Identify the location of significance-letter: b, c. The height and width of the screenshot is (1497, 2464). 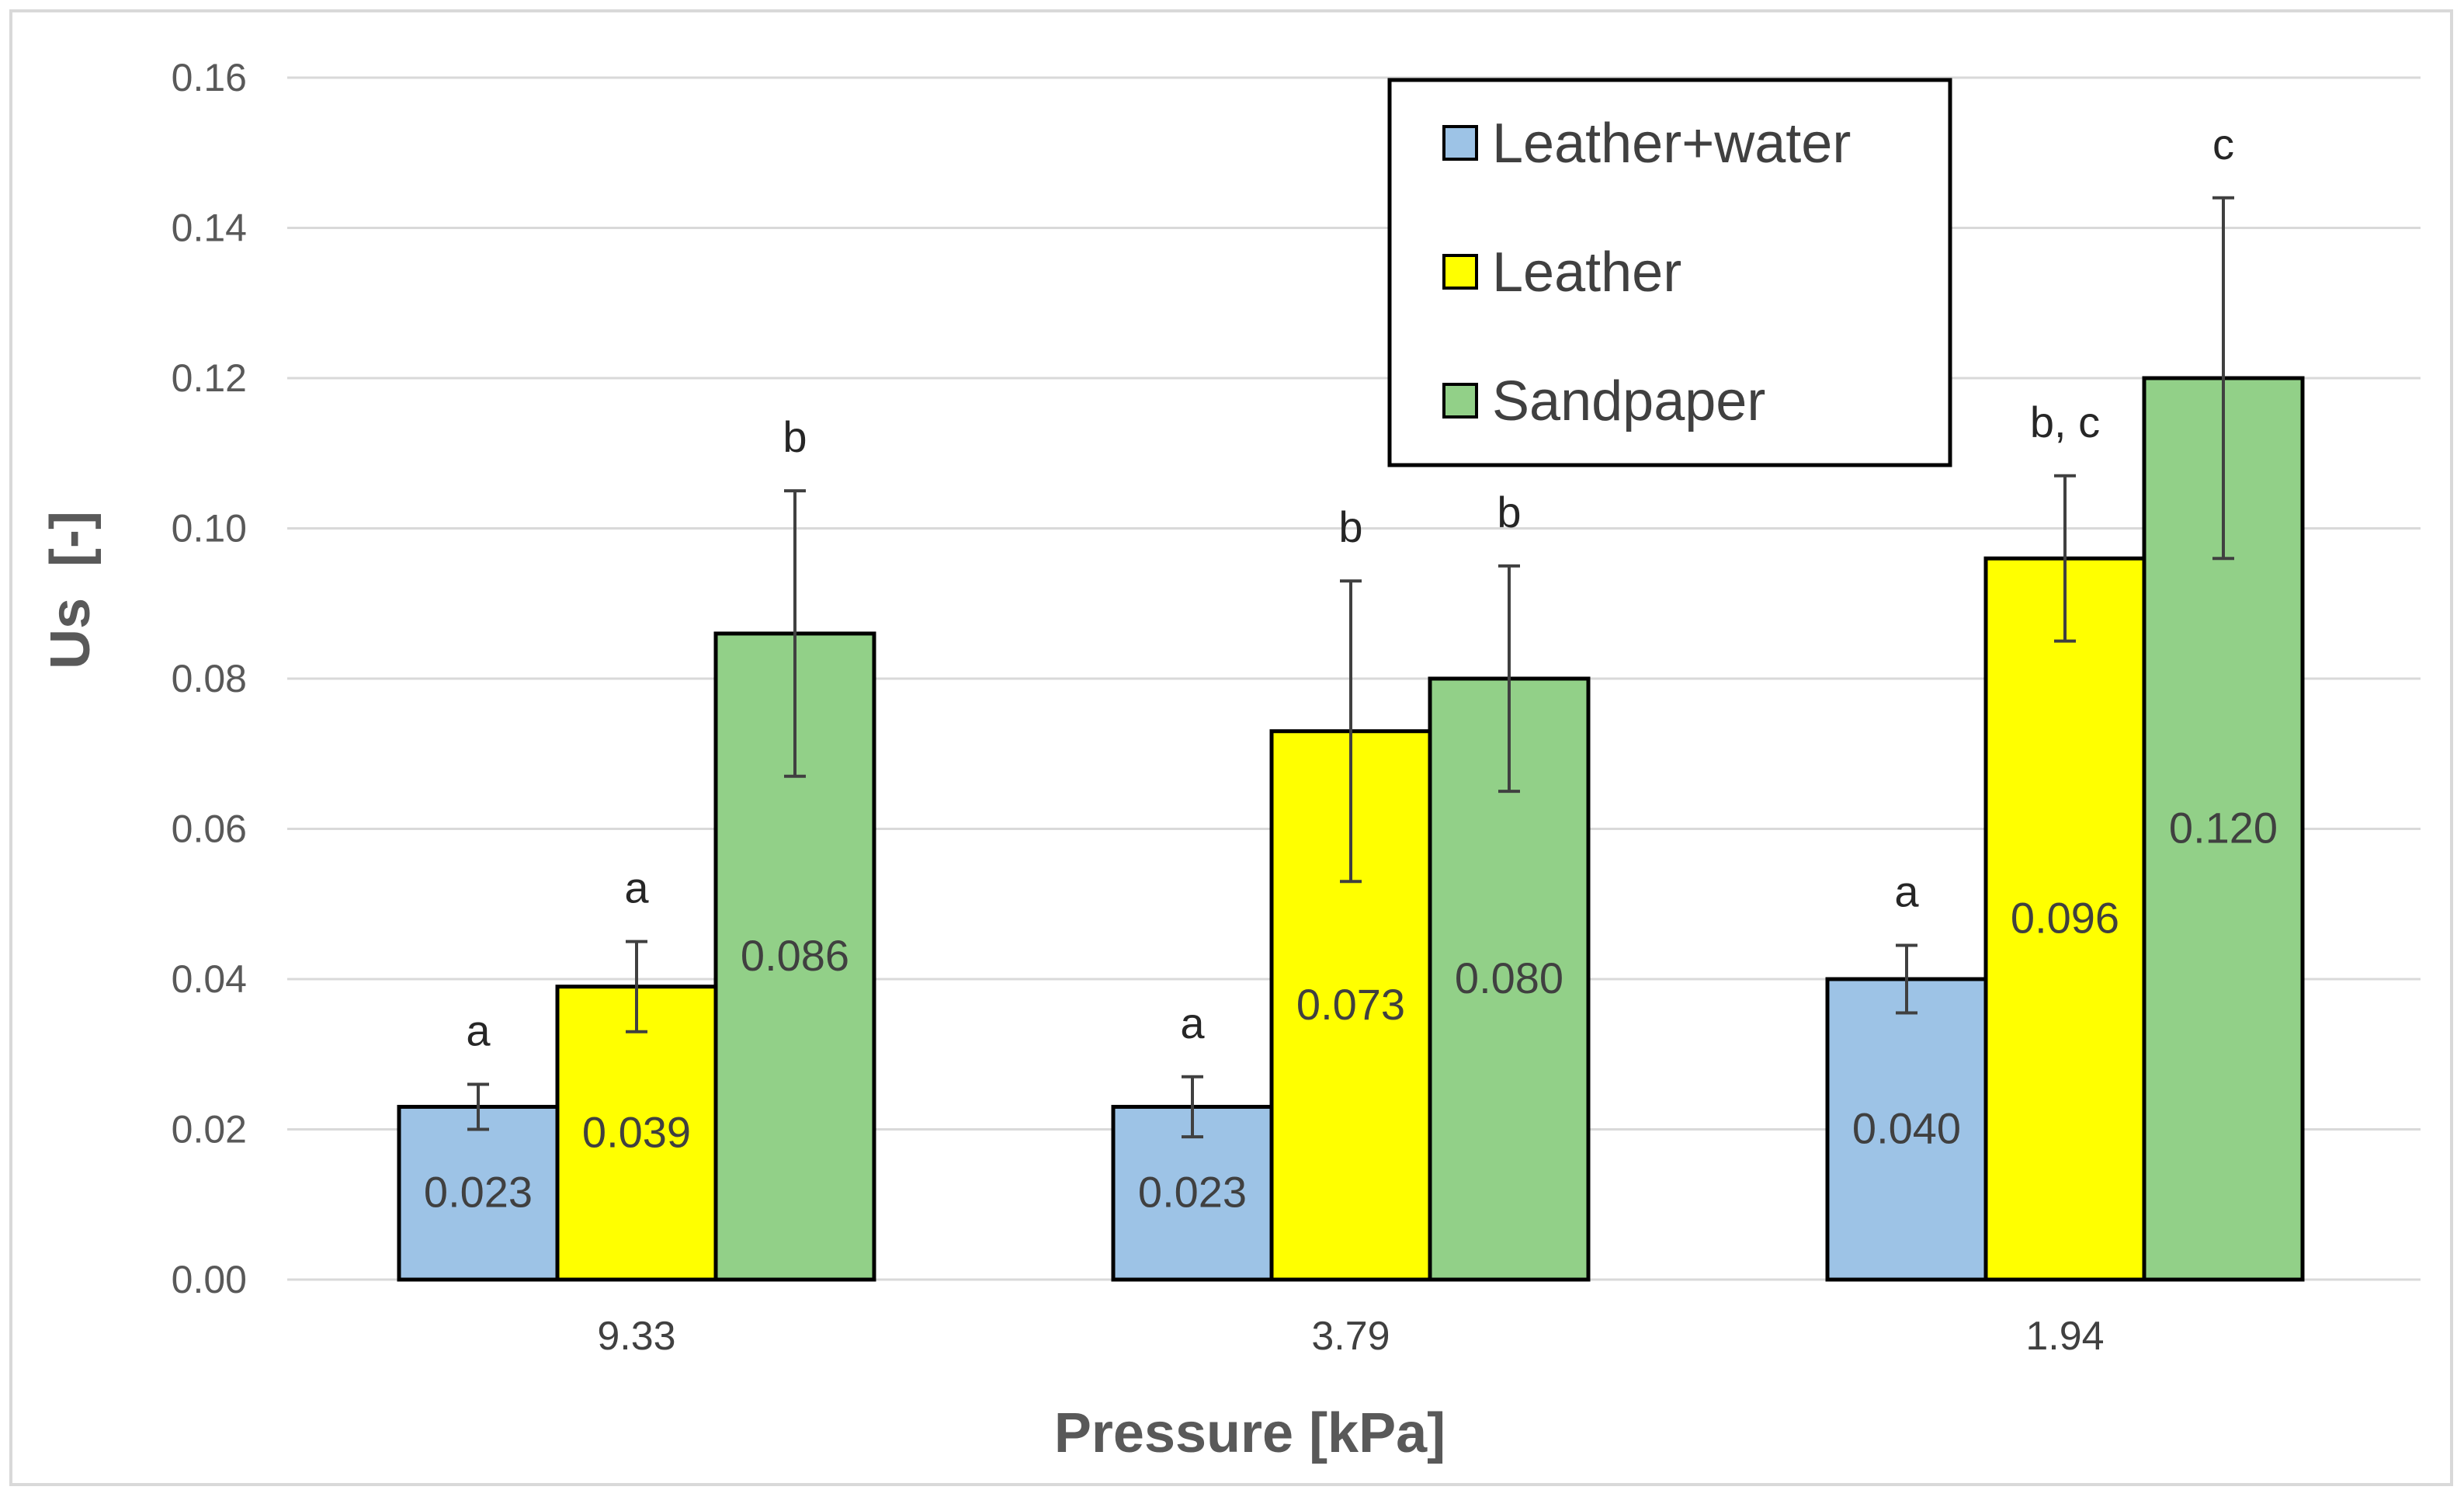
(2065, 422).